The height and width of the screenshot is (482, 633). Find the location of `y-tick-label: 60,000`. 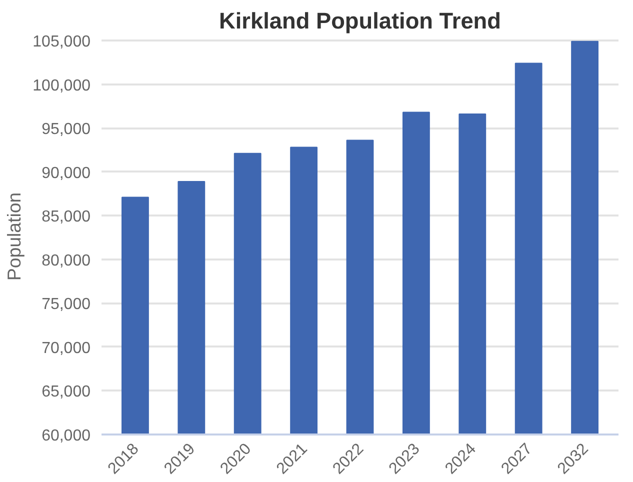

y-tick-label: 60,000 is located at coordinates (66, 436).